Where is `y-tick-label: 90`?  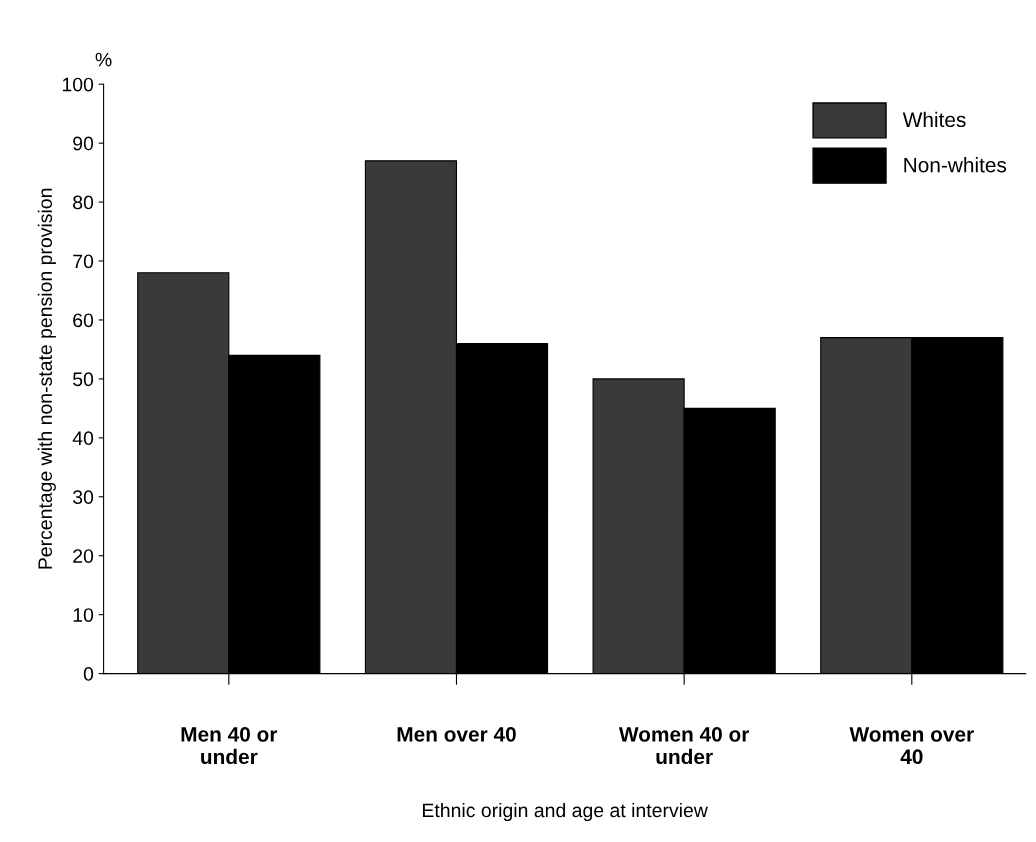
y-tick-label: 90 is located at coordinates (83, 143).